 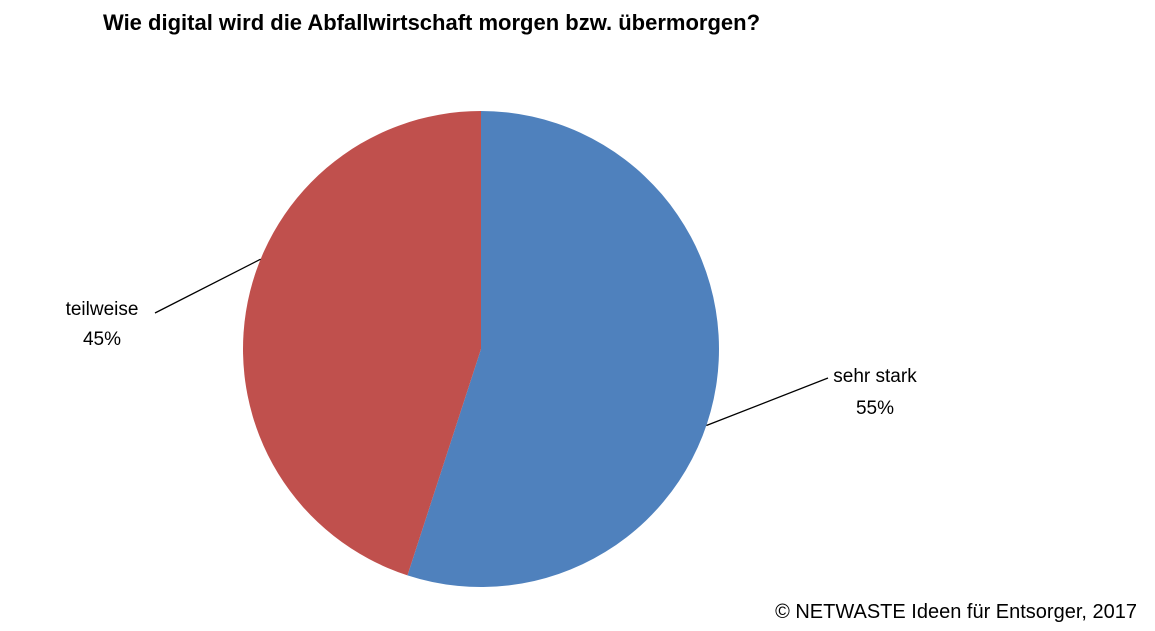 I want to click on copyright-note: © NETWASTE Ideen für Entsorger, 2017, so click(x=956, y=612).